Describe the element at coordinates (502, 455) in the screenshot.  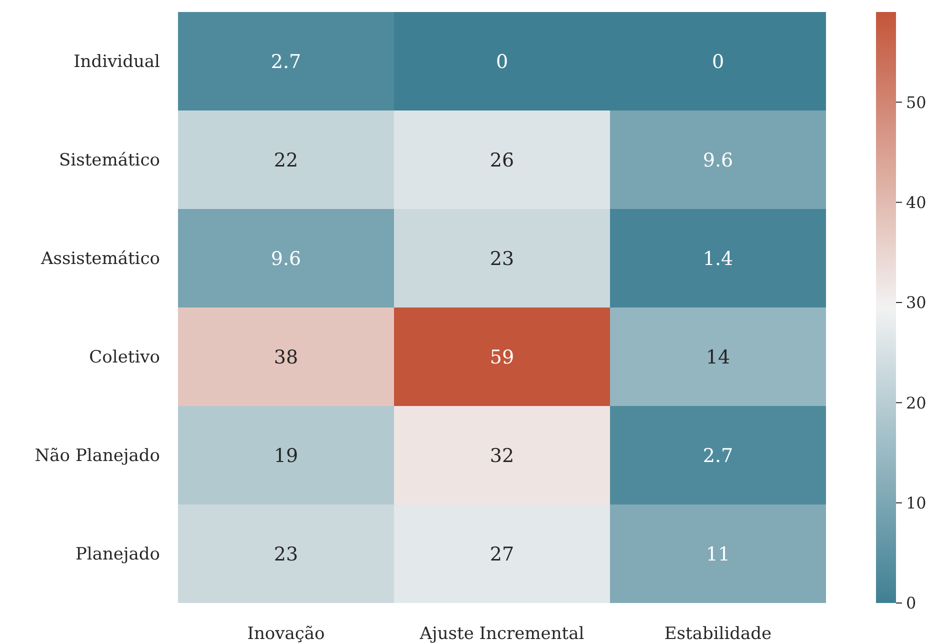
I see `data-label: 32` at that location.